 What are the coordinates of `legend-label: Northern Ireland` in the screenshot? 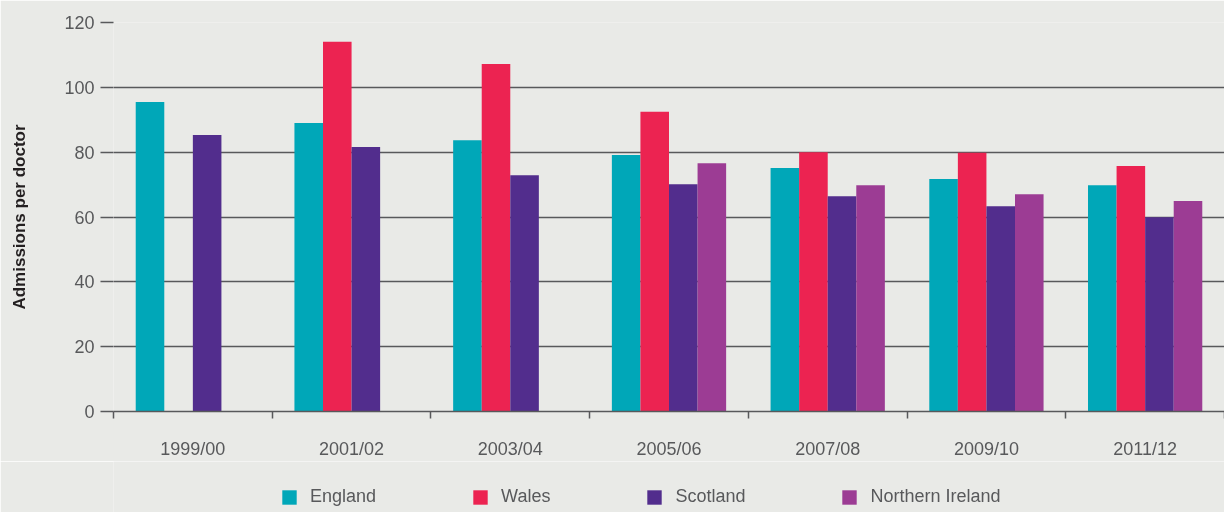 It's located at (935, 496).